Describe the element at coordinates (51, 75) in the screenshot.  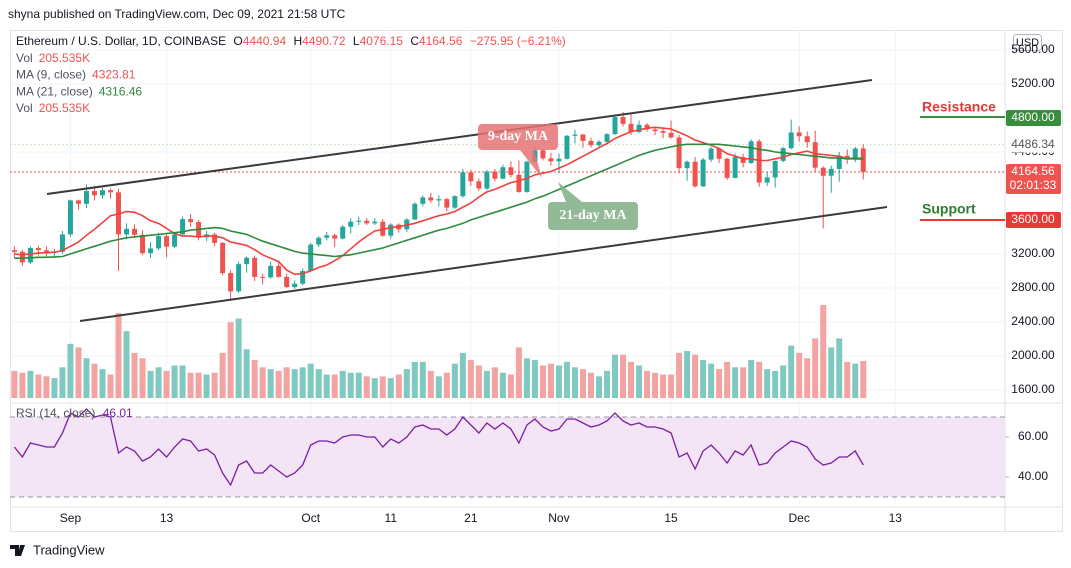
I see `legend-name: MA (9, close)` at that location.